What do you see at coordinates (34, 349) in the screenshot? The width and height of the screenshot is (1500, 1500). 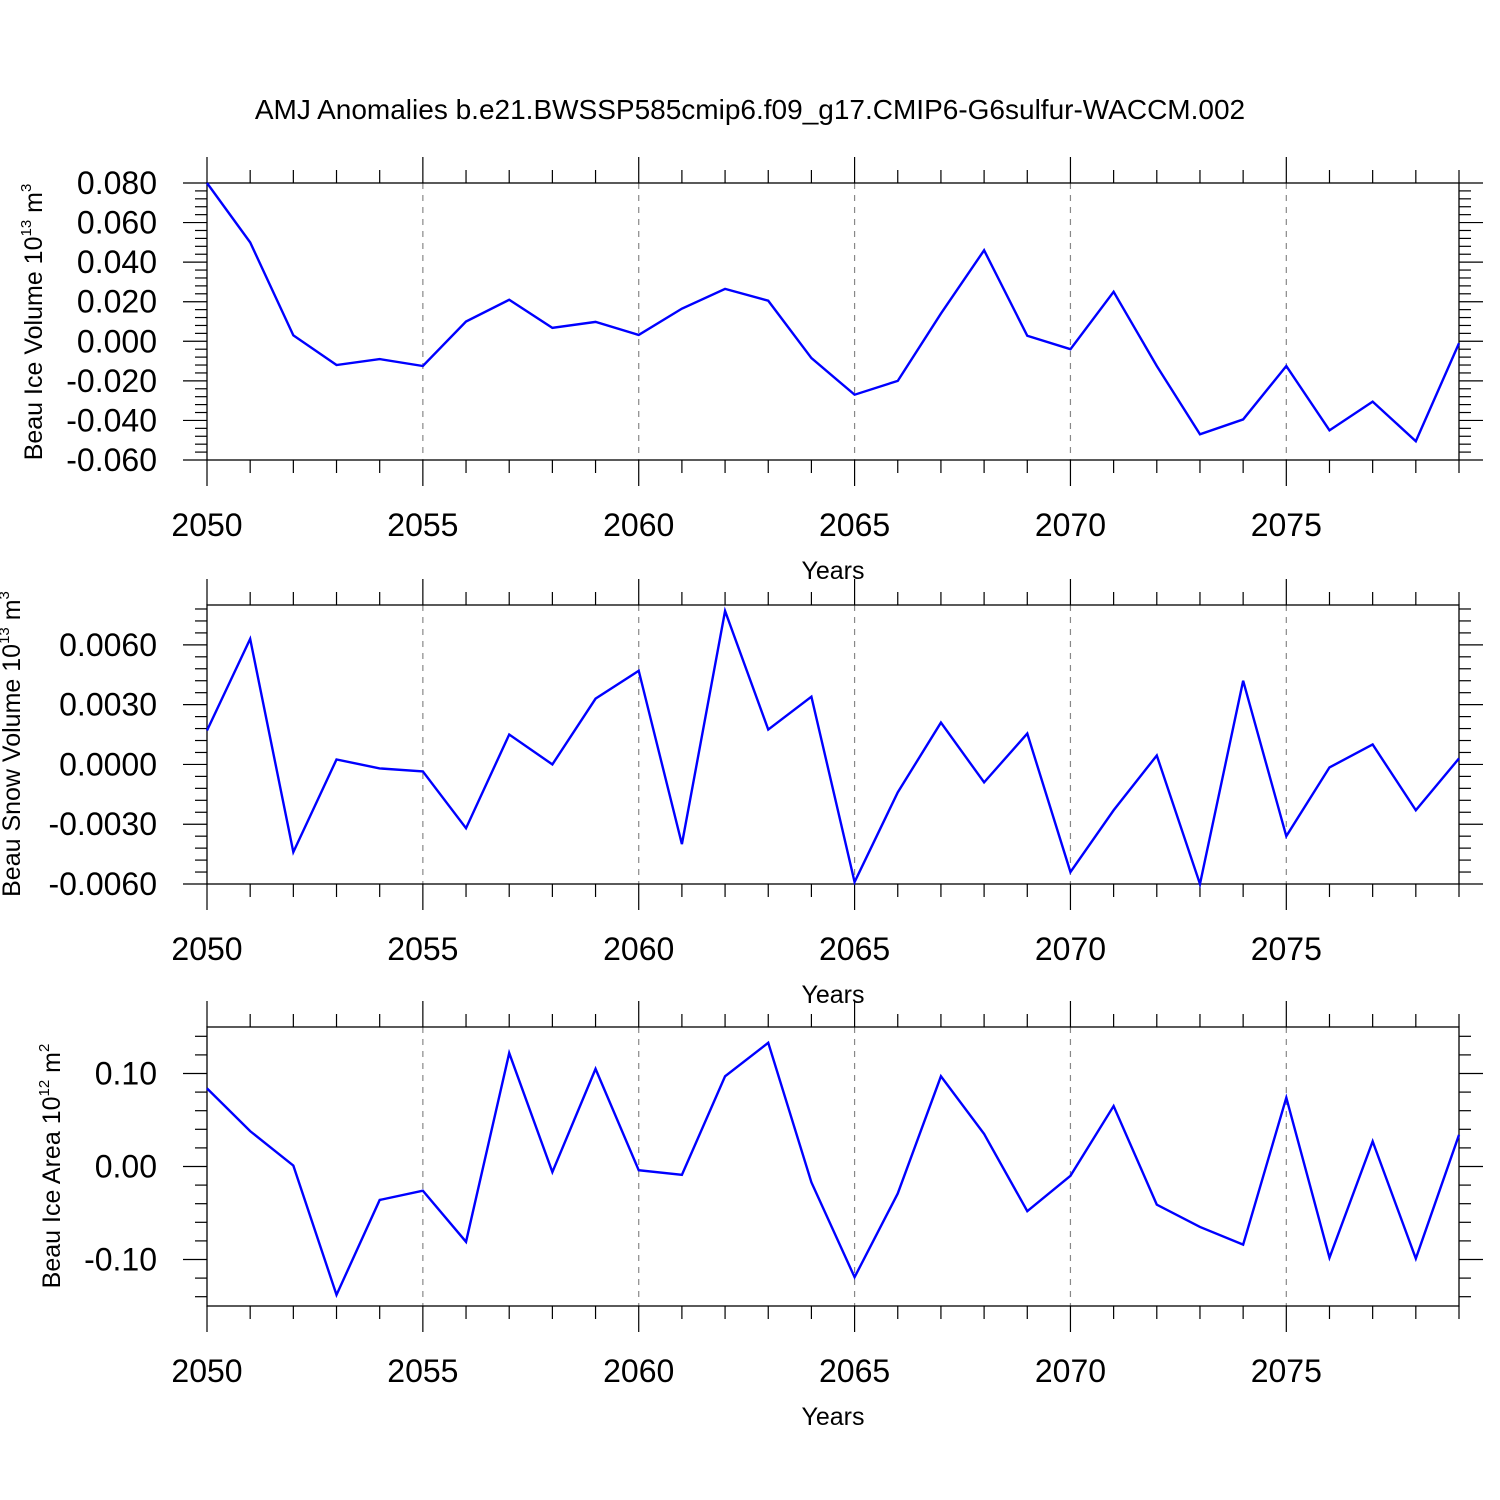 I see `y-axis-title-text: Beau Ice Volume 10` at bounding box center [34, 349].